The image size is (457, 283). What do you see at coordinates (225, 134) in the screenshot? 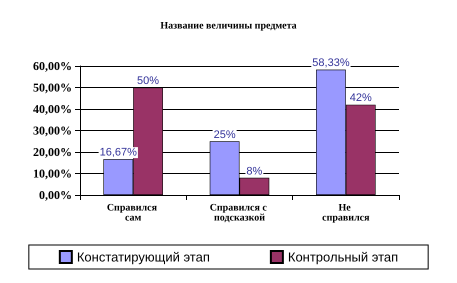
I see `data-label: 25%` at bounding box center [225, 134].